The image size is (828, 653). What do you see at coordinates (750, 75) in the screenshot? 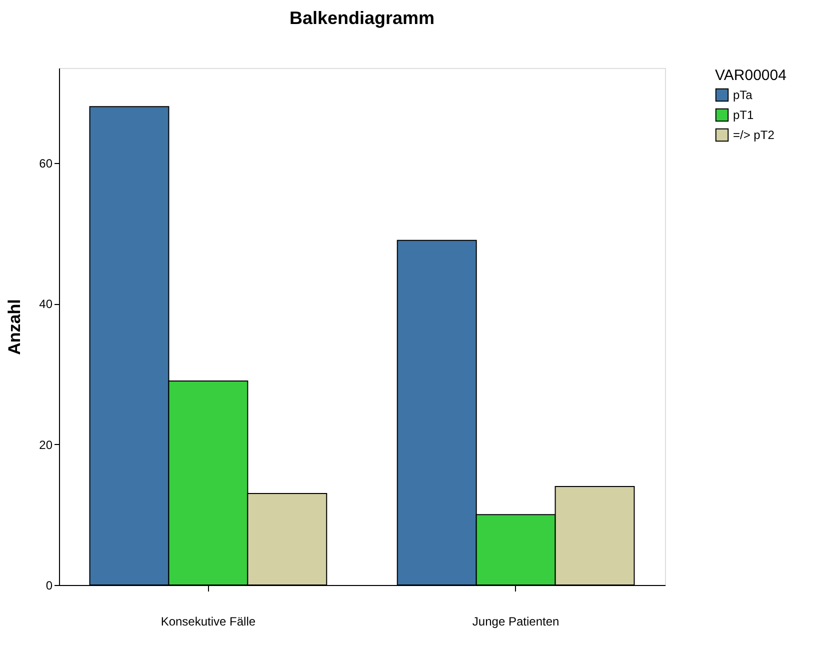
I see `legend-title: VAR00004` at bounding box center [750, 75].